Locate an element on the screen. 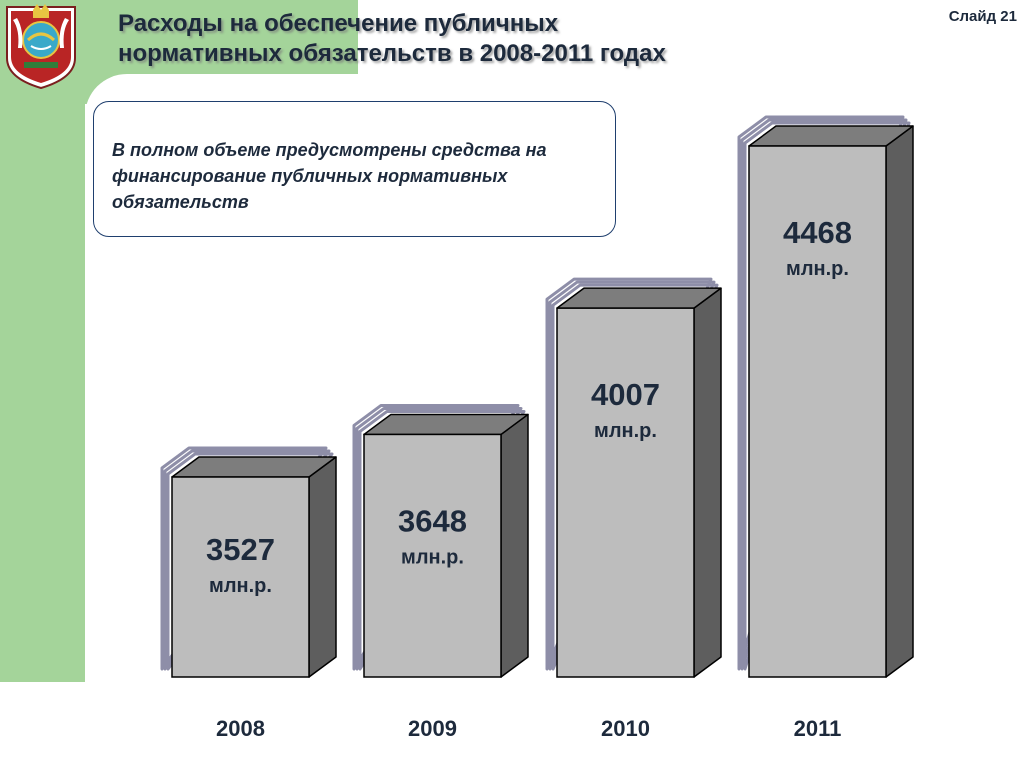  unit-label-2009: млн.р. is located at coordinates (432, 557).